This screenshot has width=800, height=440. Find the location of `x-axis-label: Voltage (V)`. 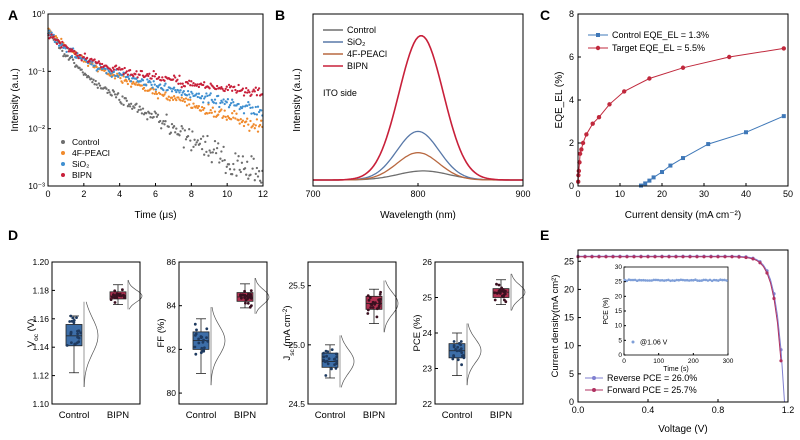

x-axis-label: Voltage (V) is located at coordinates (682, 429).